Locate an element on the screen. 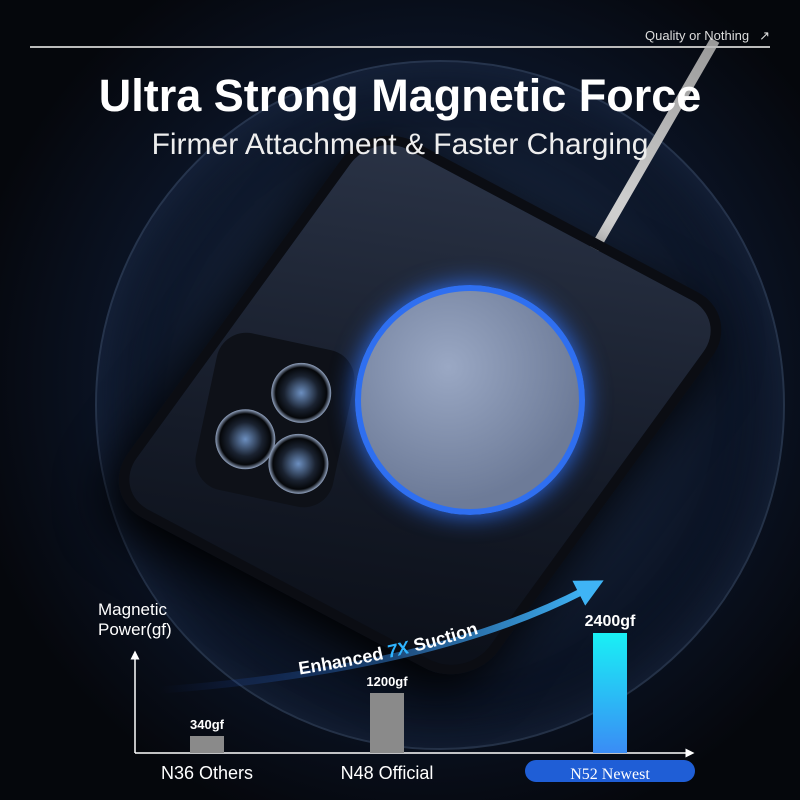  page-subtitle: Firmer Attachment & Faster Charging is located at coordinates (400, 144).